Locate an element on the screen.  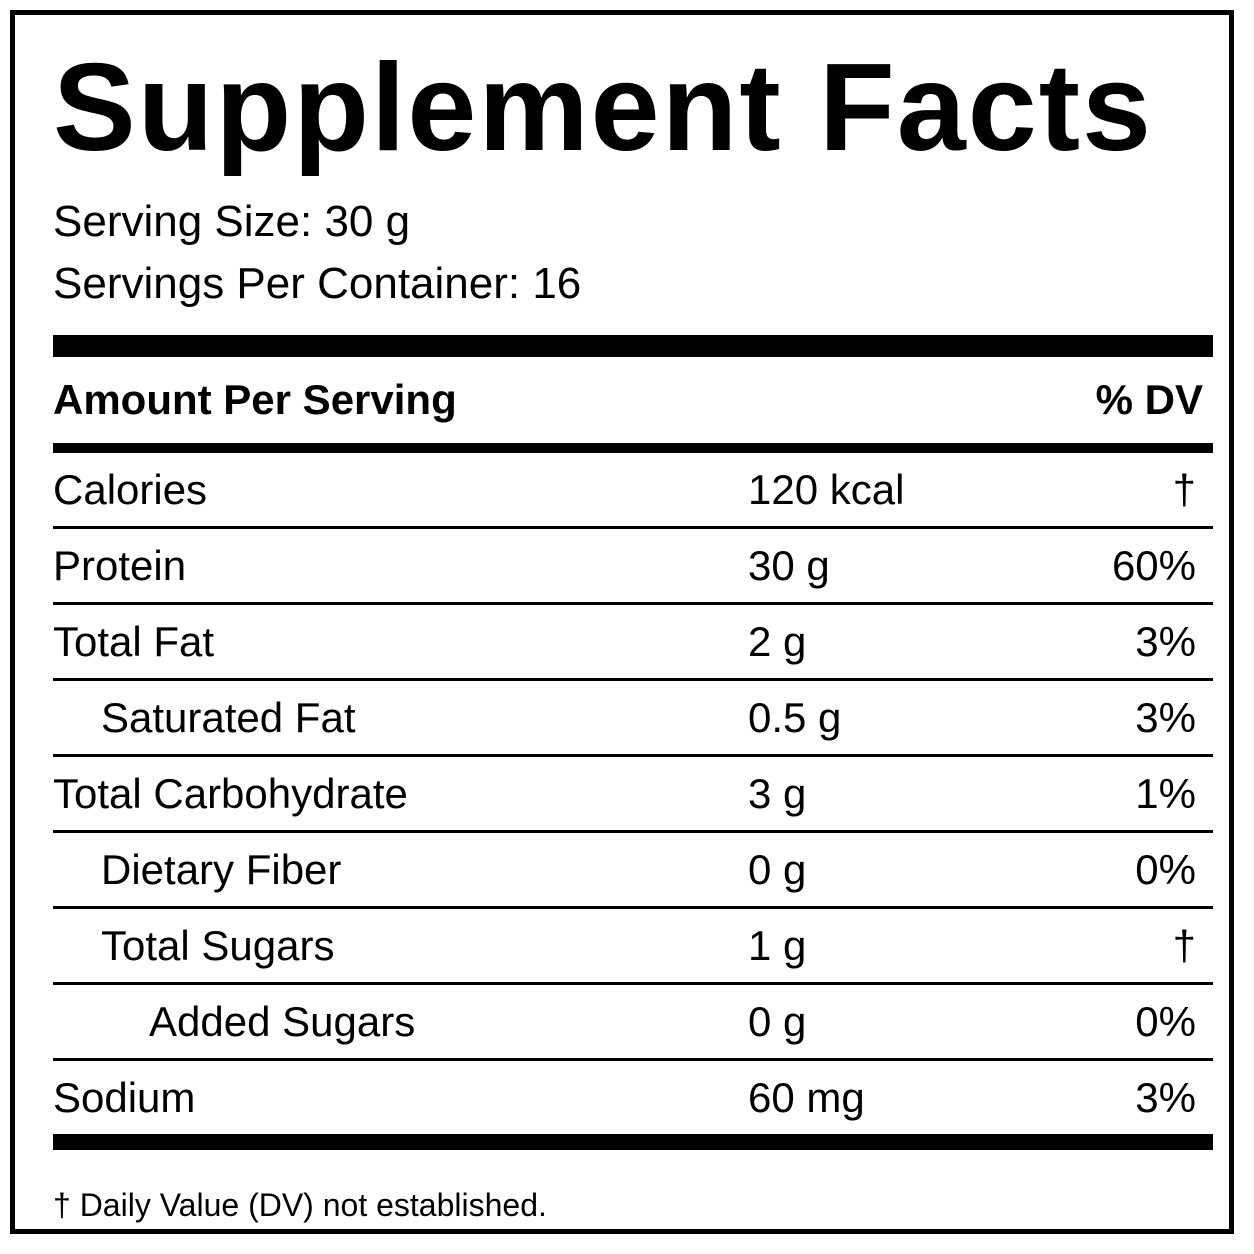
table-row: Added Sugars 0 g 0% is located at coordinates (633, 1023).